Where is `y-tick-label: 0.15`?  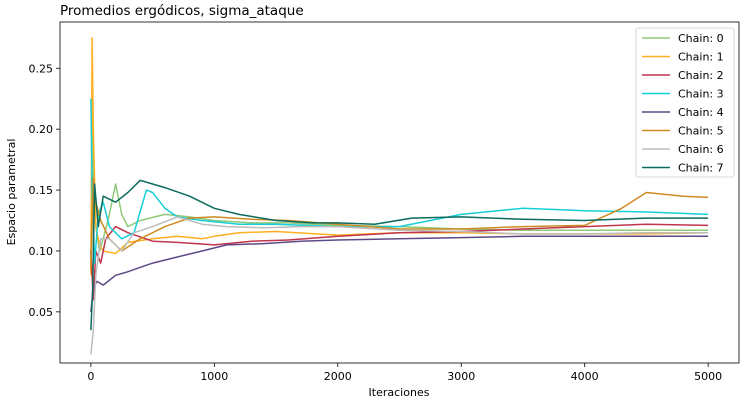 y-tick-label: 0.15 is located at coordinates (41, 190).